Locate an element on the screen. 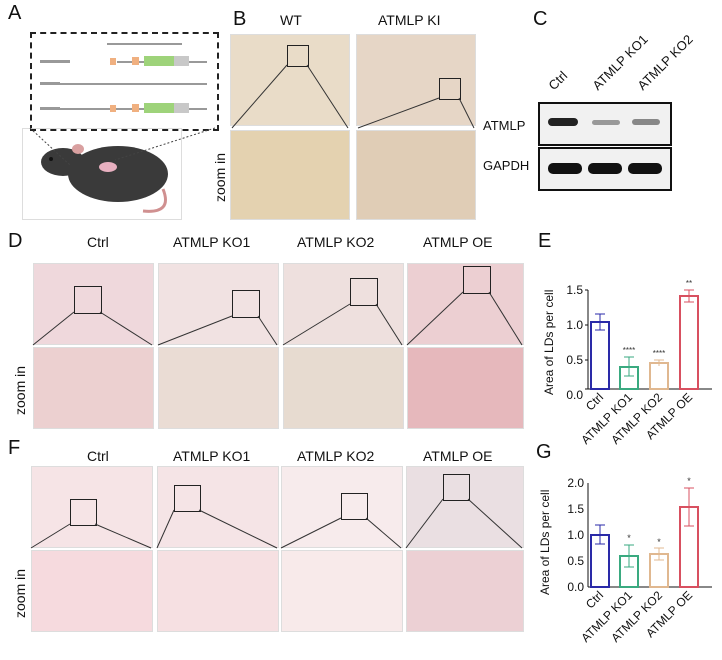 The image size is (722, 660). blot-atmlp is located at coordinates (605, 124).